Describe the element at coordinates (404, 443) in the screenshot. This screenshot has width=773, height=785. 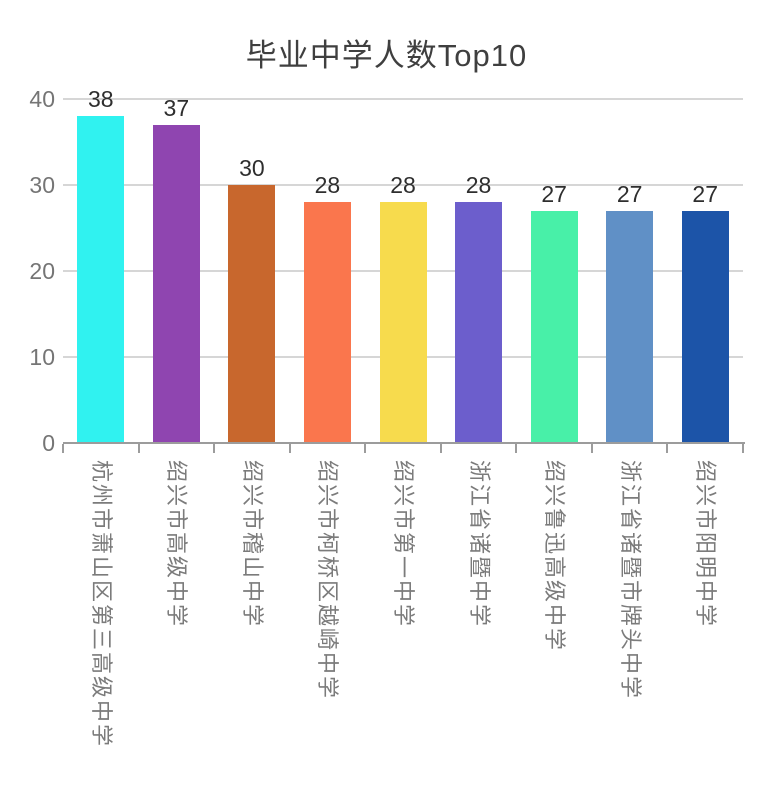
I see `x-axis-line` at that location.